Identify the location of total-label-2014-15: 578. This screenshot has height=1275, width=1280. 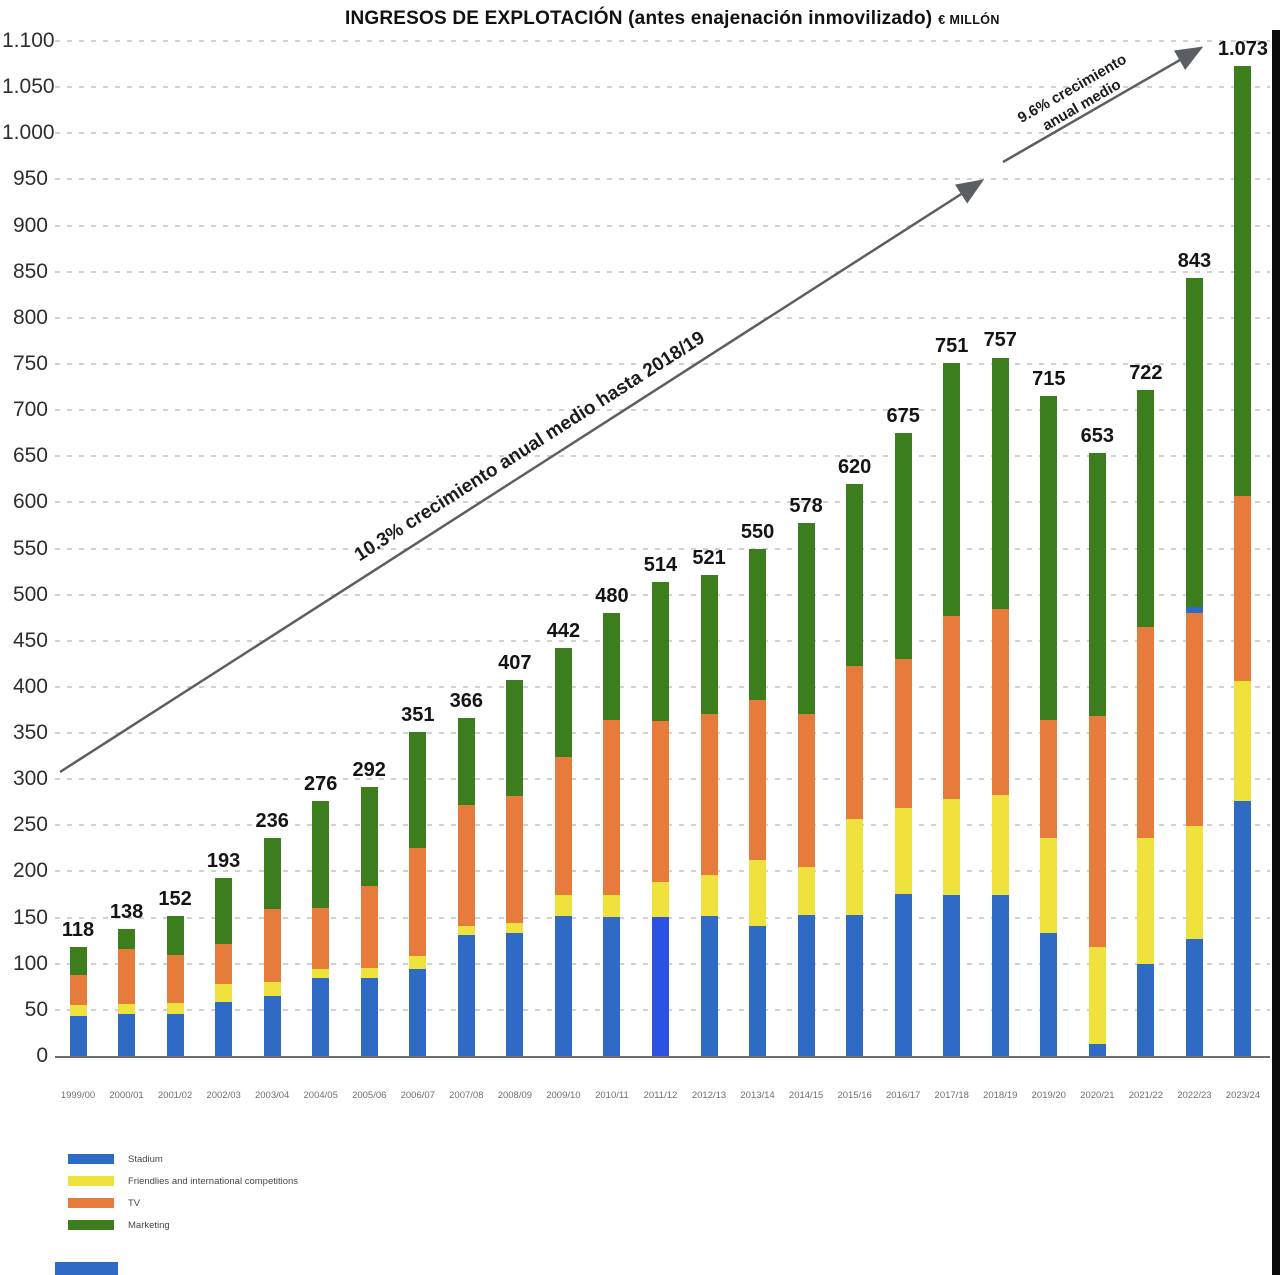
(806, 505).